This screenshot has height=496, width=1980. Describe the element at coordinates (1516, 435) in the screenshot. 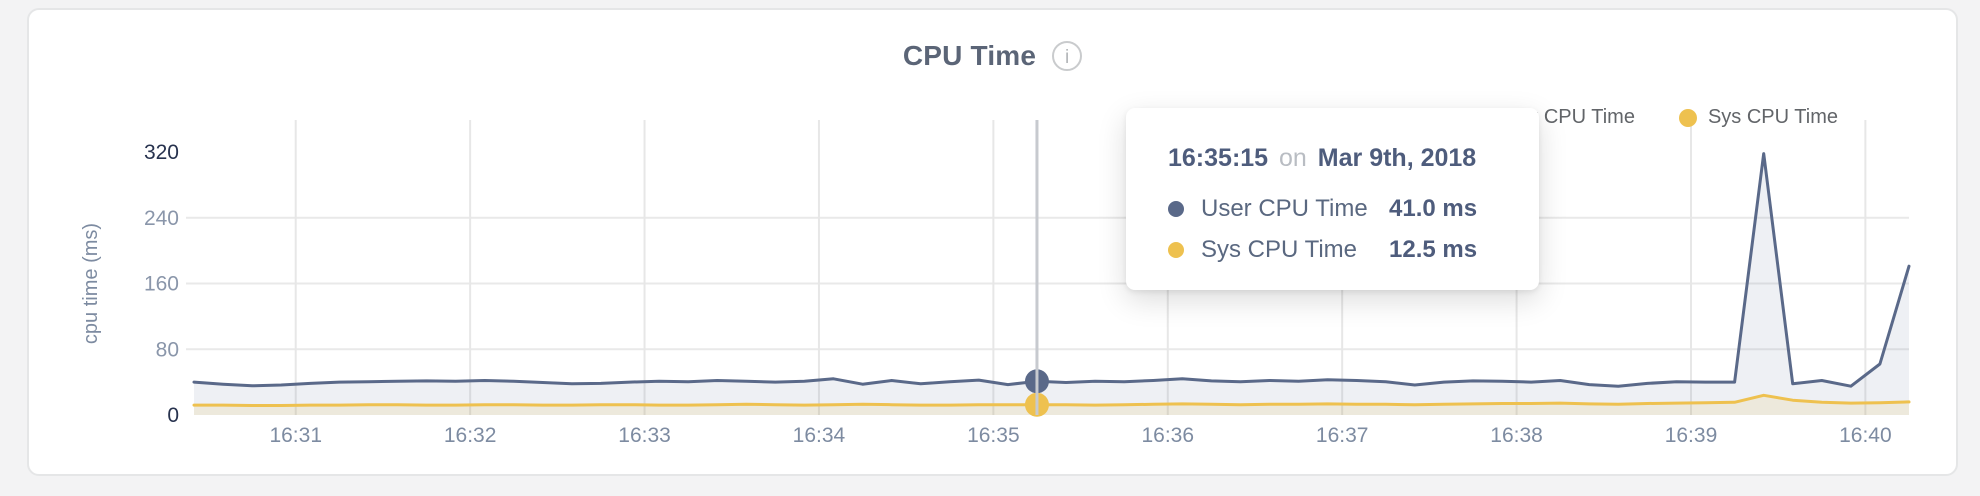

I see `x-tick-label: 16:38` at that location.